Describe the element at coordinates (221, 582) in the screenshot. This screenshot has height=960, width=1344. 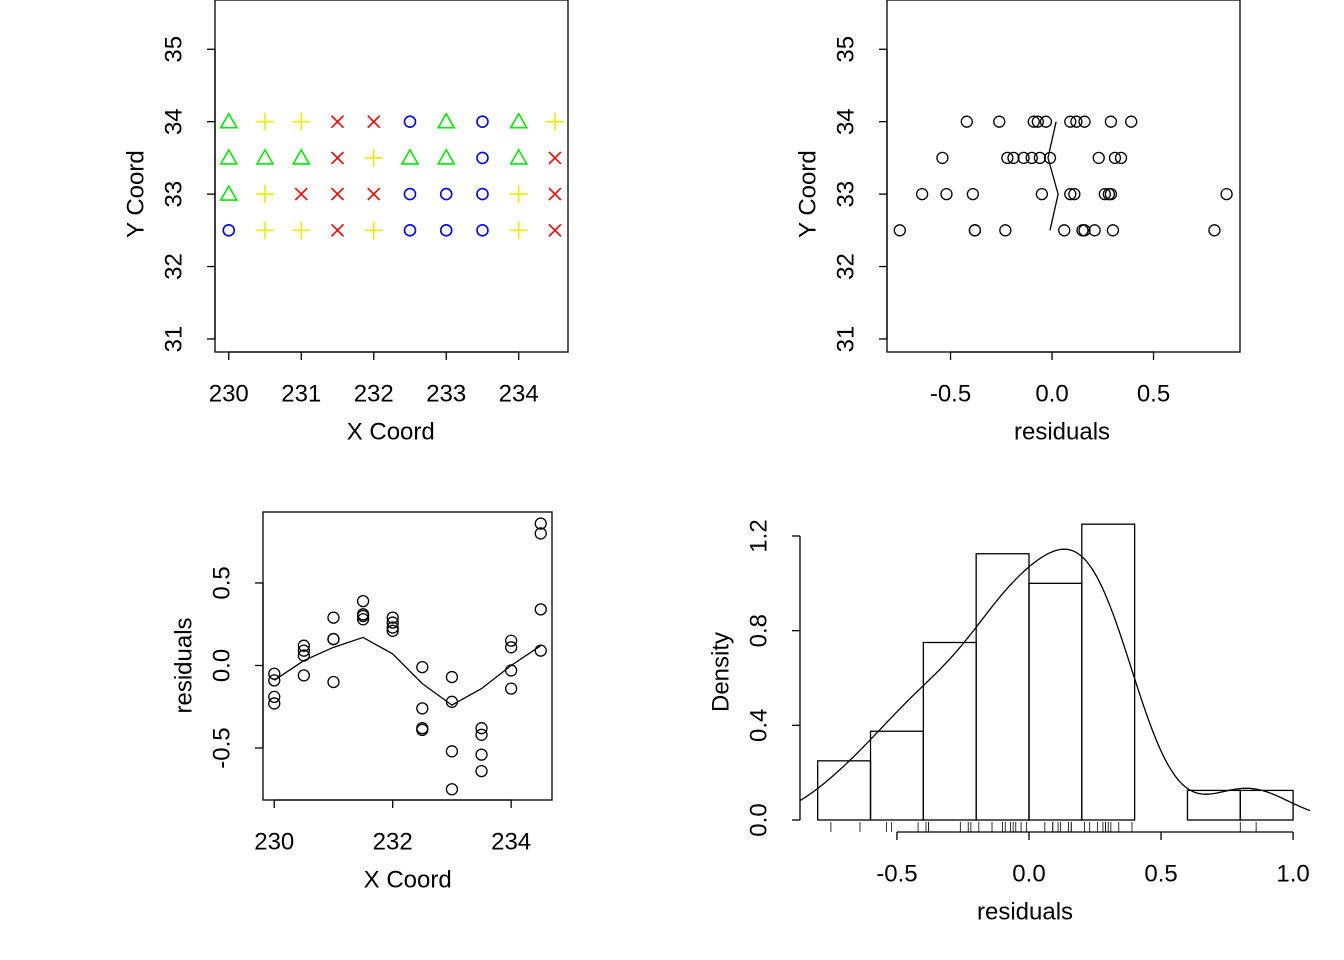
I see `y-tick-label: 0.5` at that location.